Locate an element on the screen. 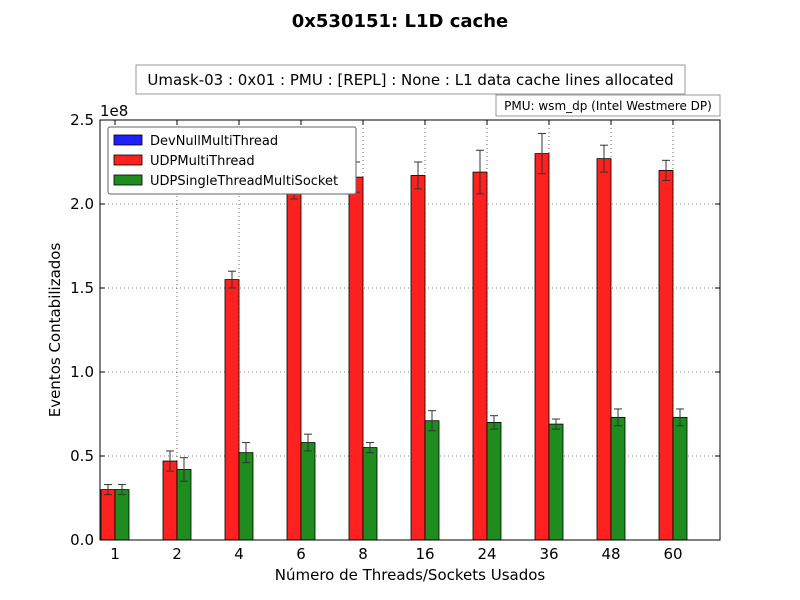  y-tick-label: 1.0 is located at coordinates (82, 372).